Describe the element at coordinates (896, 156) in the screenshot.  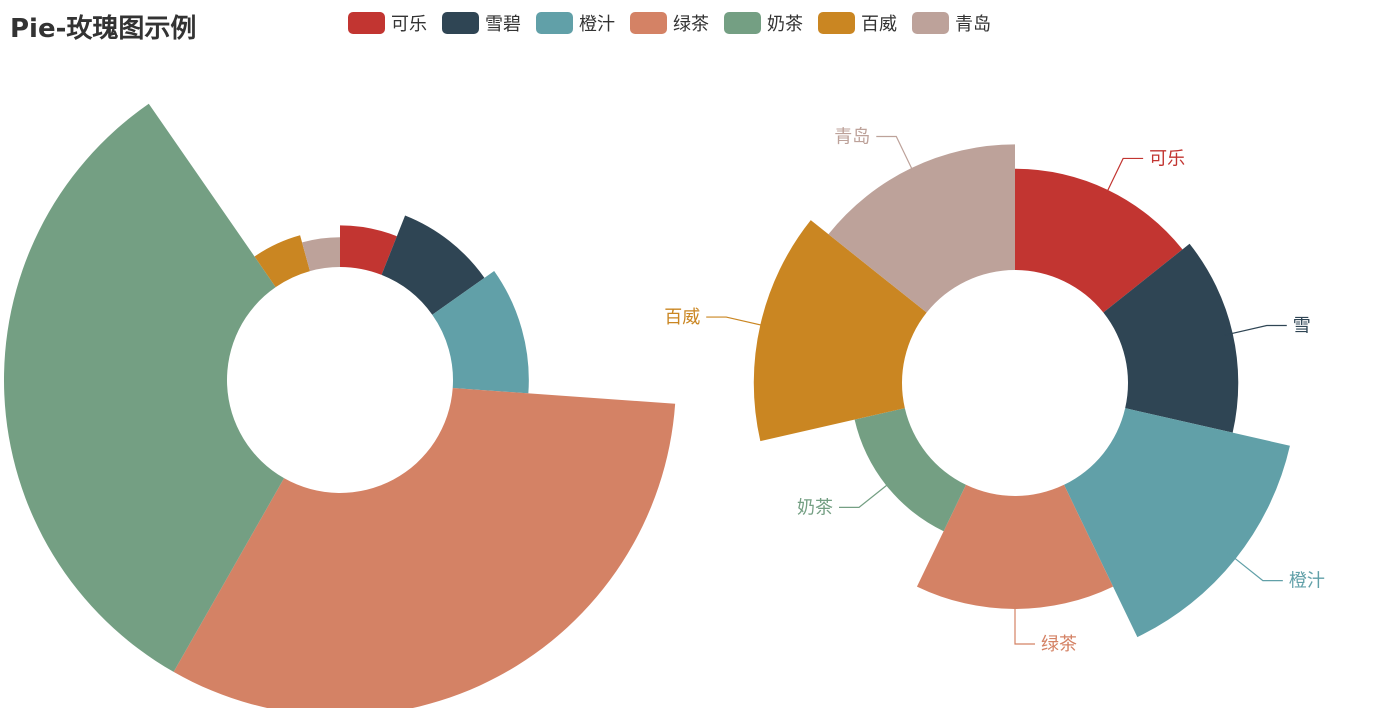
I see `label-line-青岛` at that location.